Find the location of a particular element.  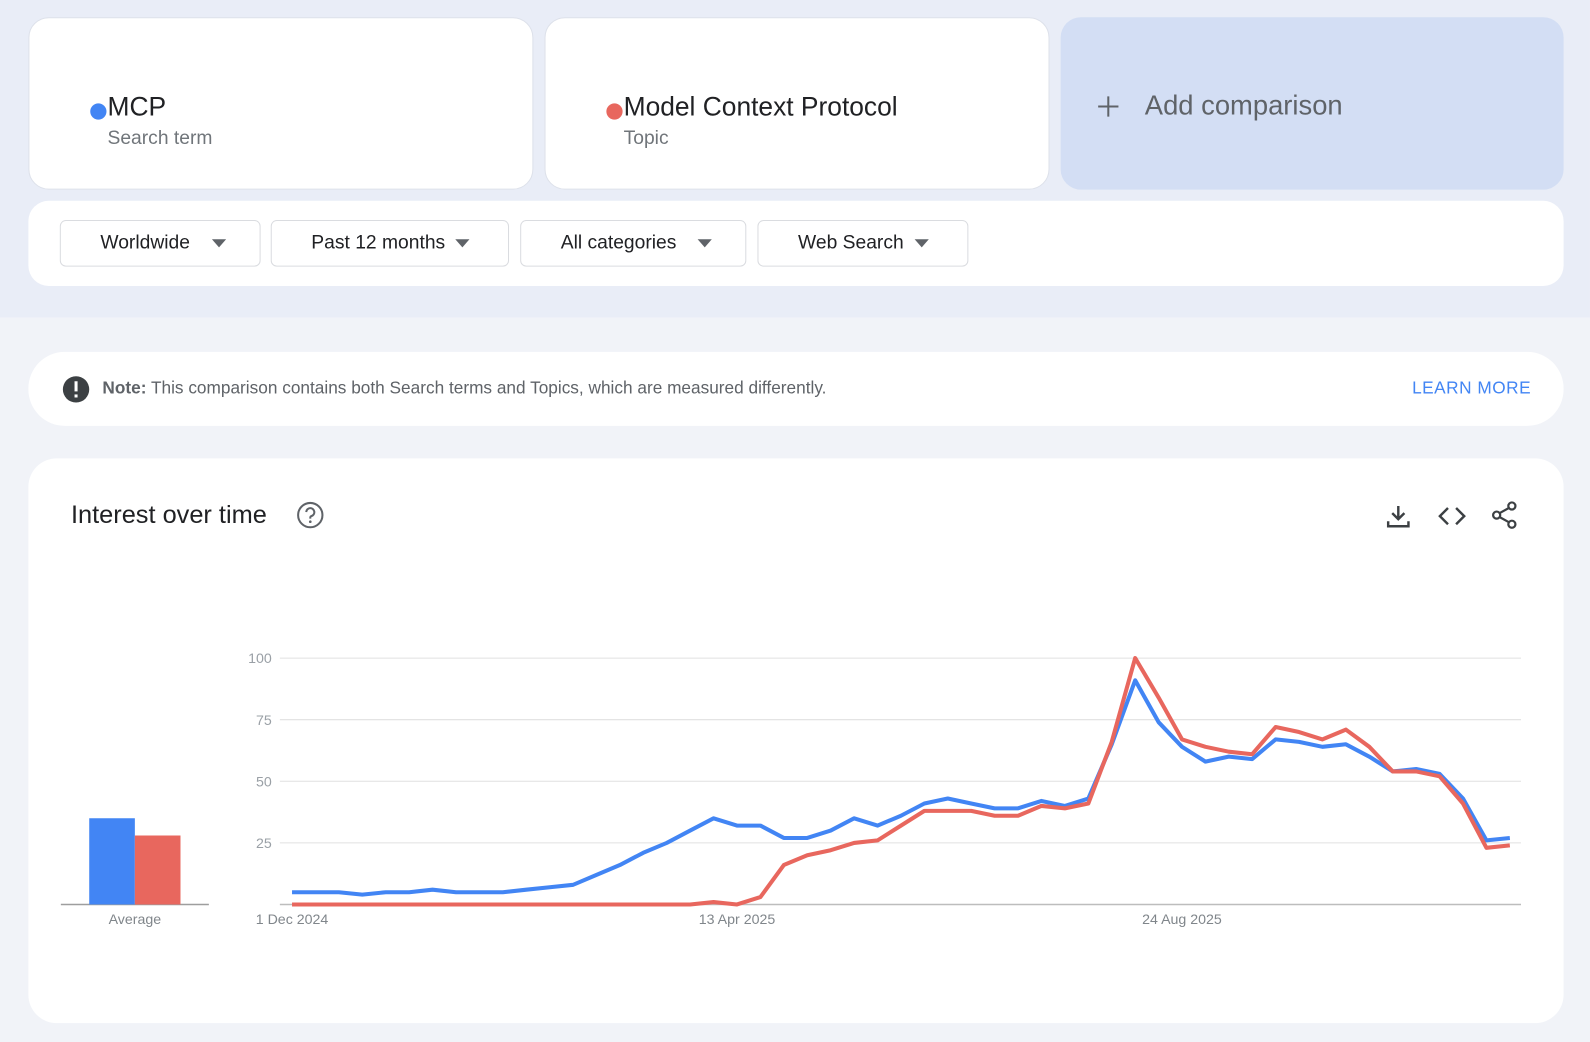

note-label: Note: is located at coordinates (124, 388).